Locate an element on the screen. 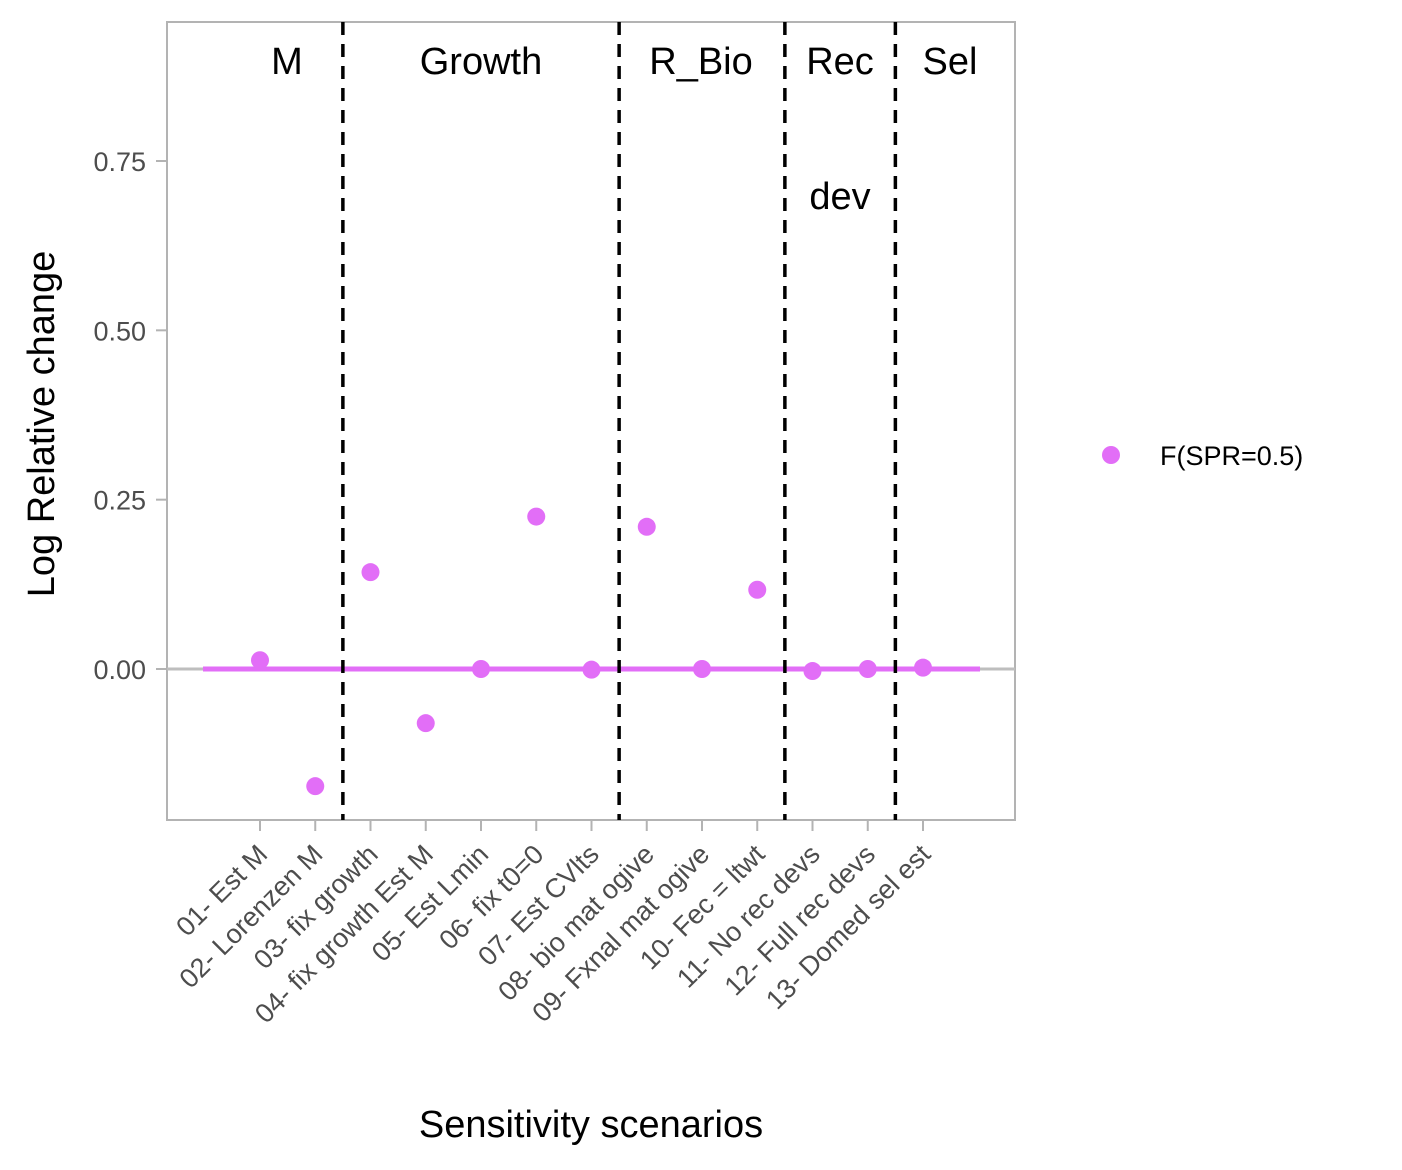  y-axis: 0.00 0.25 0.50 0.75 is located at coordinates (130, 416).